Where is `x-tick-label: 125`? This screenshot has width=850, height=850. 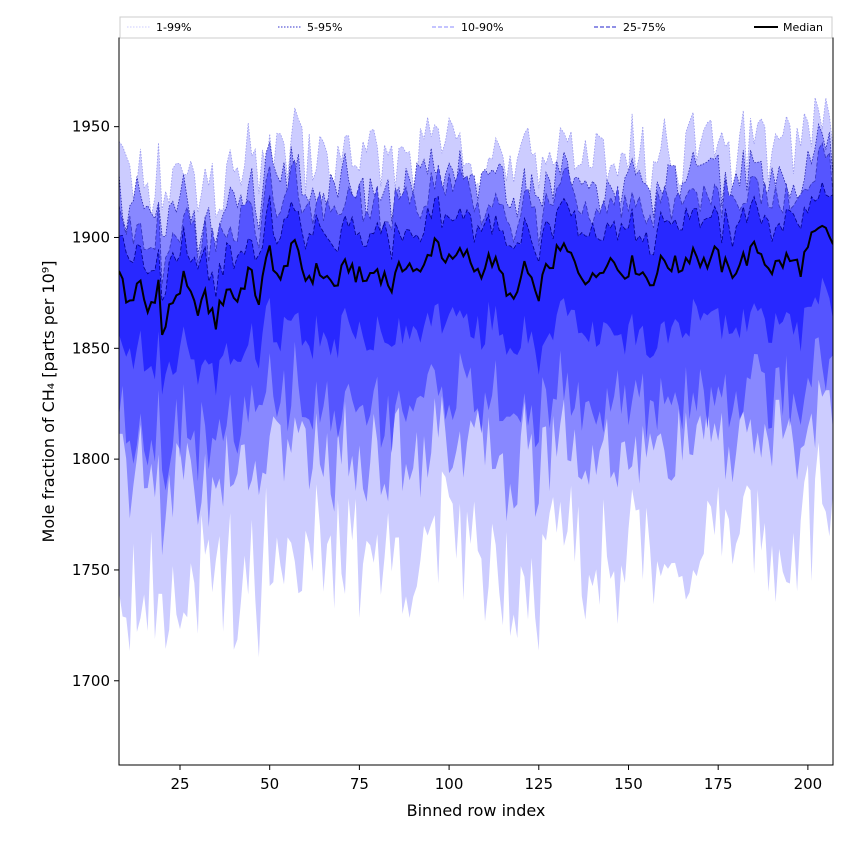 x-tick-label: 125 is located at coordinates (538, 784).